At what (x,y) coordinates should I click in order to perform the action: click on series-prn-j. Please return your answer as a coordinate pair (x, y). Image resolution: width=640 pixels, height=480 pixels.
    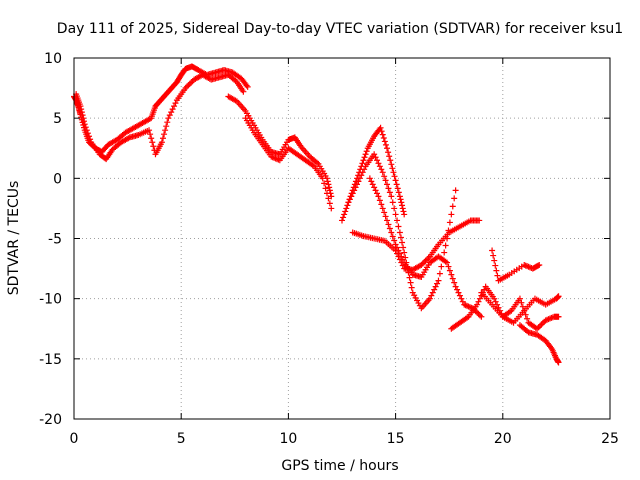
    Looking at the image, I should click on (520, 307).